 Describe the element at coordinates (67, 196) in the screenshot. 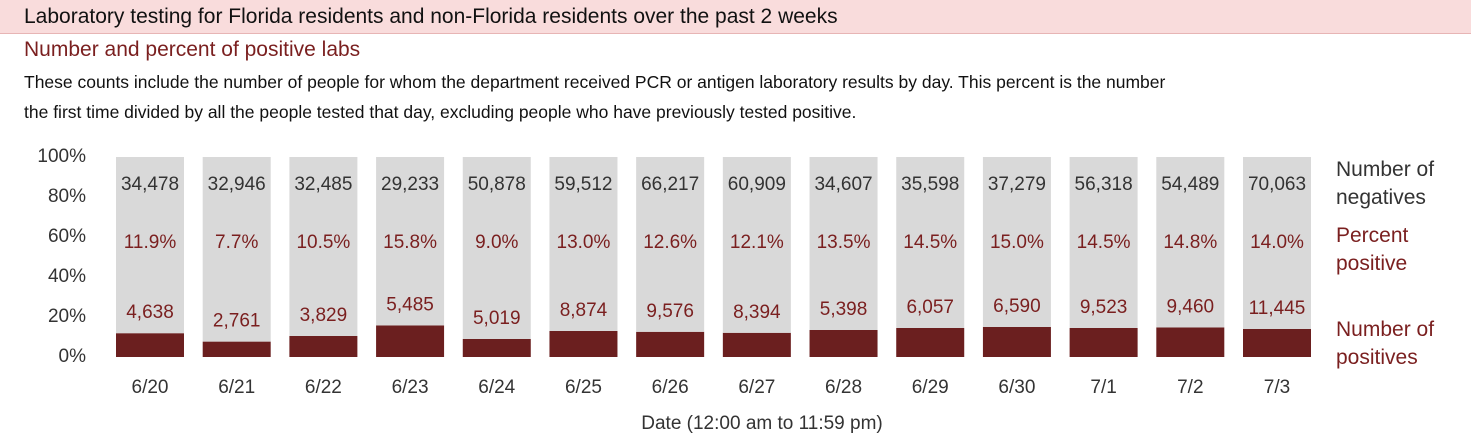

I see `y-tick-label: 80%` at that location.